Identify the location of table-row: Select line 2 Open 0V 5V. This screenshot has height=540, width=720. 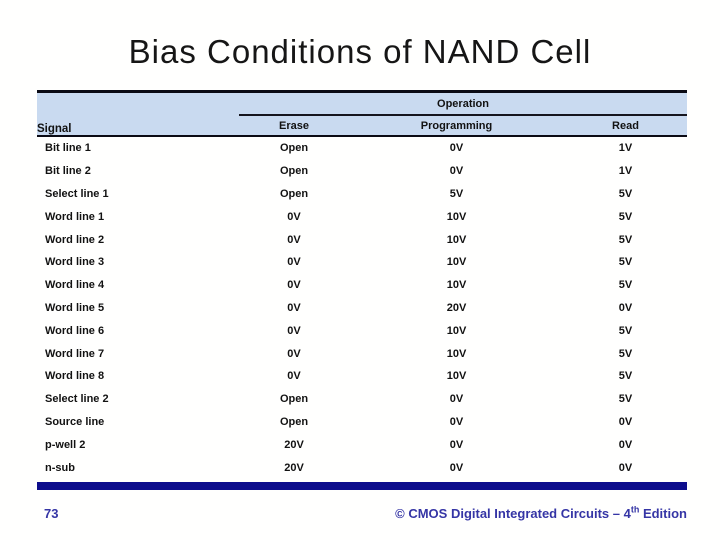
(362, 399).